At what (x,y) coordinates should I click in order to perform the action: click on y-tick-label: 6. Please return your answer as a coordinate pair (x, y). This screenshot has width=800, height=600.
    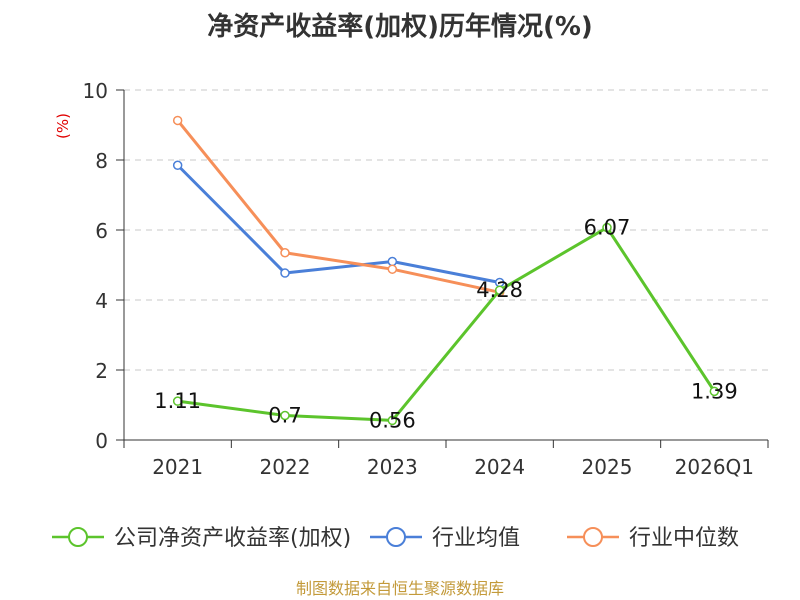
    Looking at the image, I should click on (101, 231).